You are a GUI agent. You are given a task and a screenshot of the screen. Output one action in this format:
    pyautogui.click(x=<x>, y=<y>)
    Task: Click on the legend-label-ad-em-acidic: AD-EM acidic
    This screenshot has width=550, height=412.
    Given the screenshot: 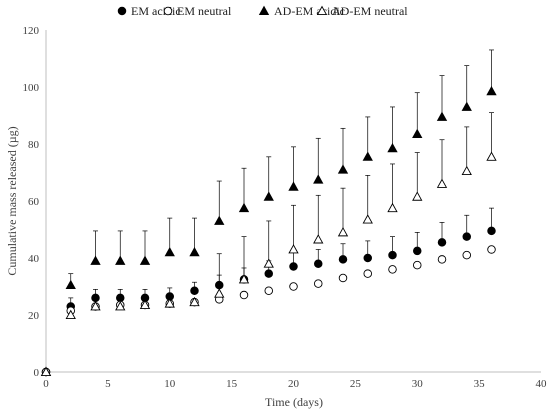 What is the action you would take?
    pyautogui.click(x=309, y=11)
    